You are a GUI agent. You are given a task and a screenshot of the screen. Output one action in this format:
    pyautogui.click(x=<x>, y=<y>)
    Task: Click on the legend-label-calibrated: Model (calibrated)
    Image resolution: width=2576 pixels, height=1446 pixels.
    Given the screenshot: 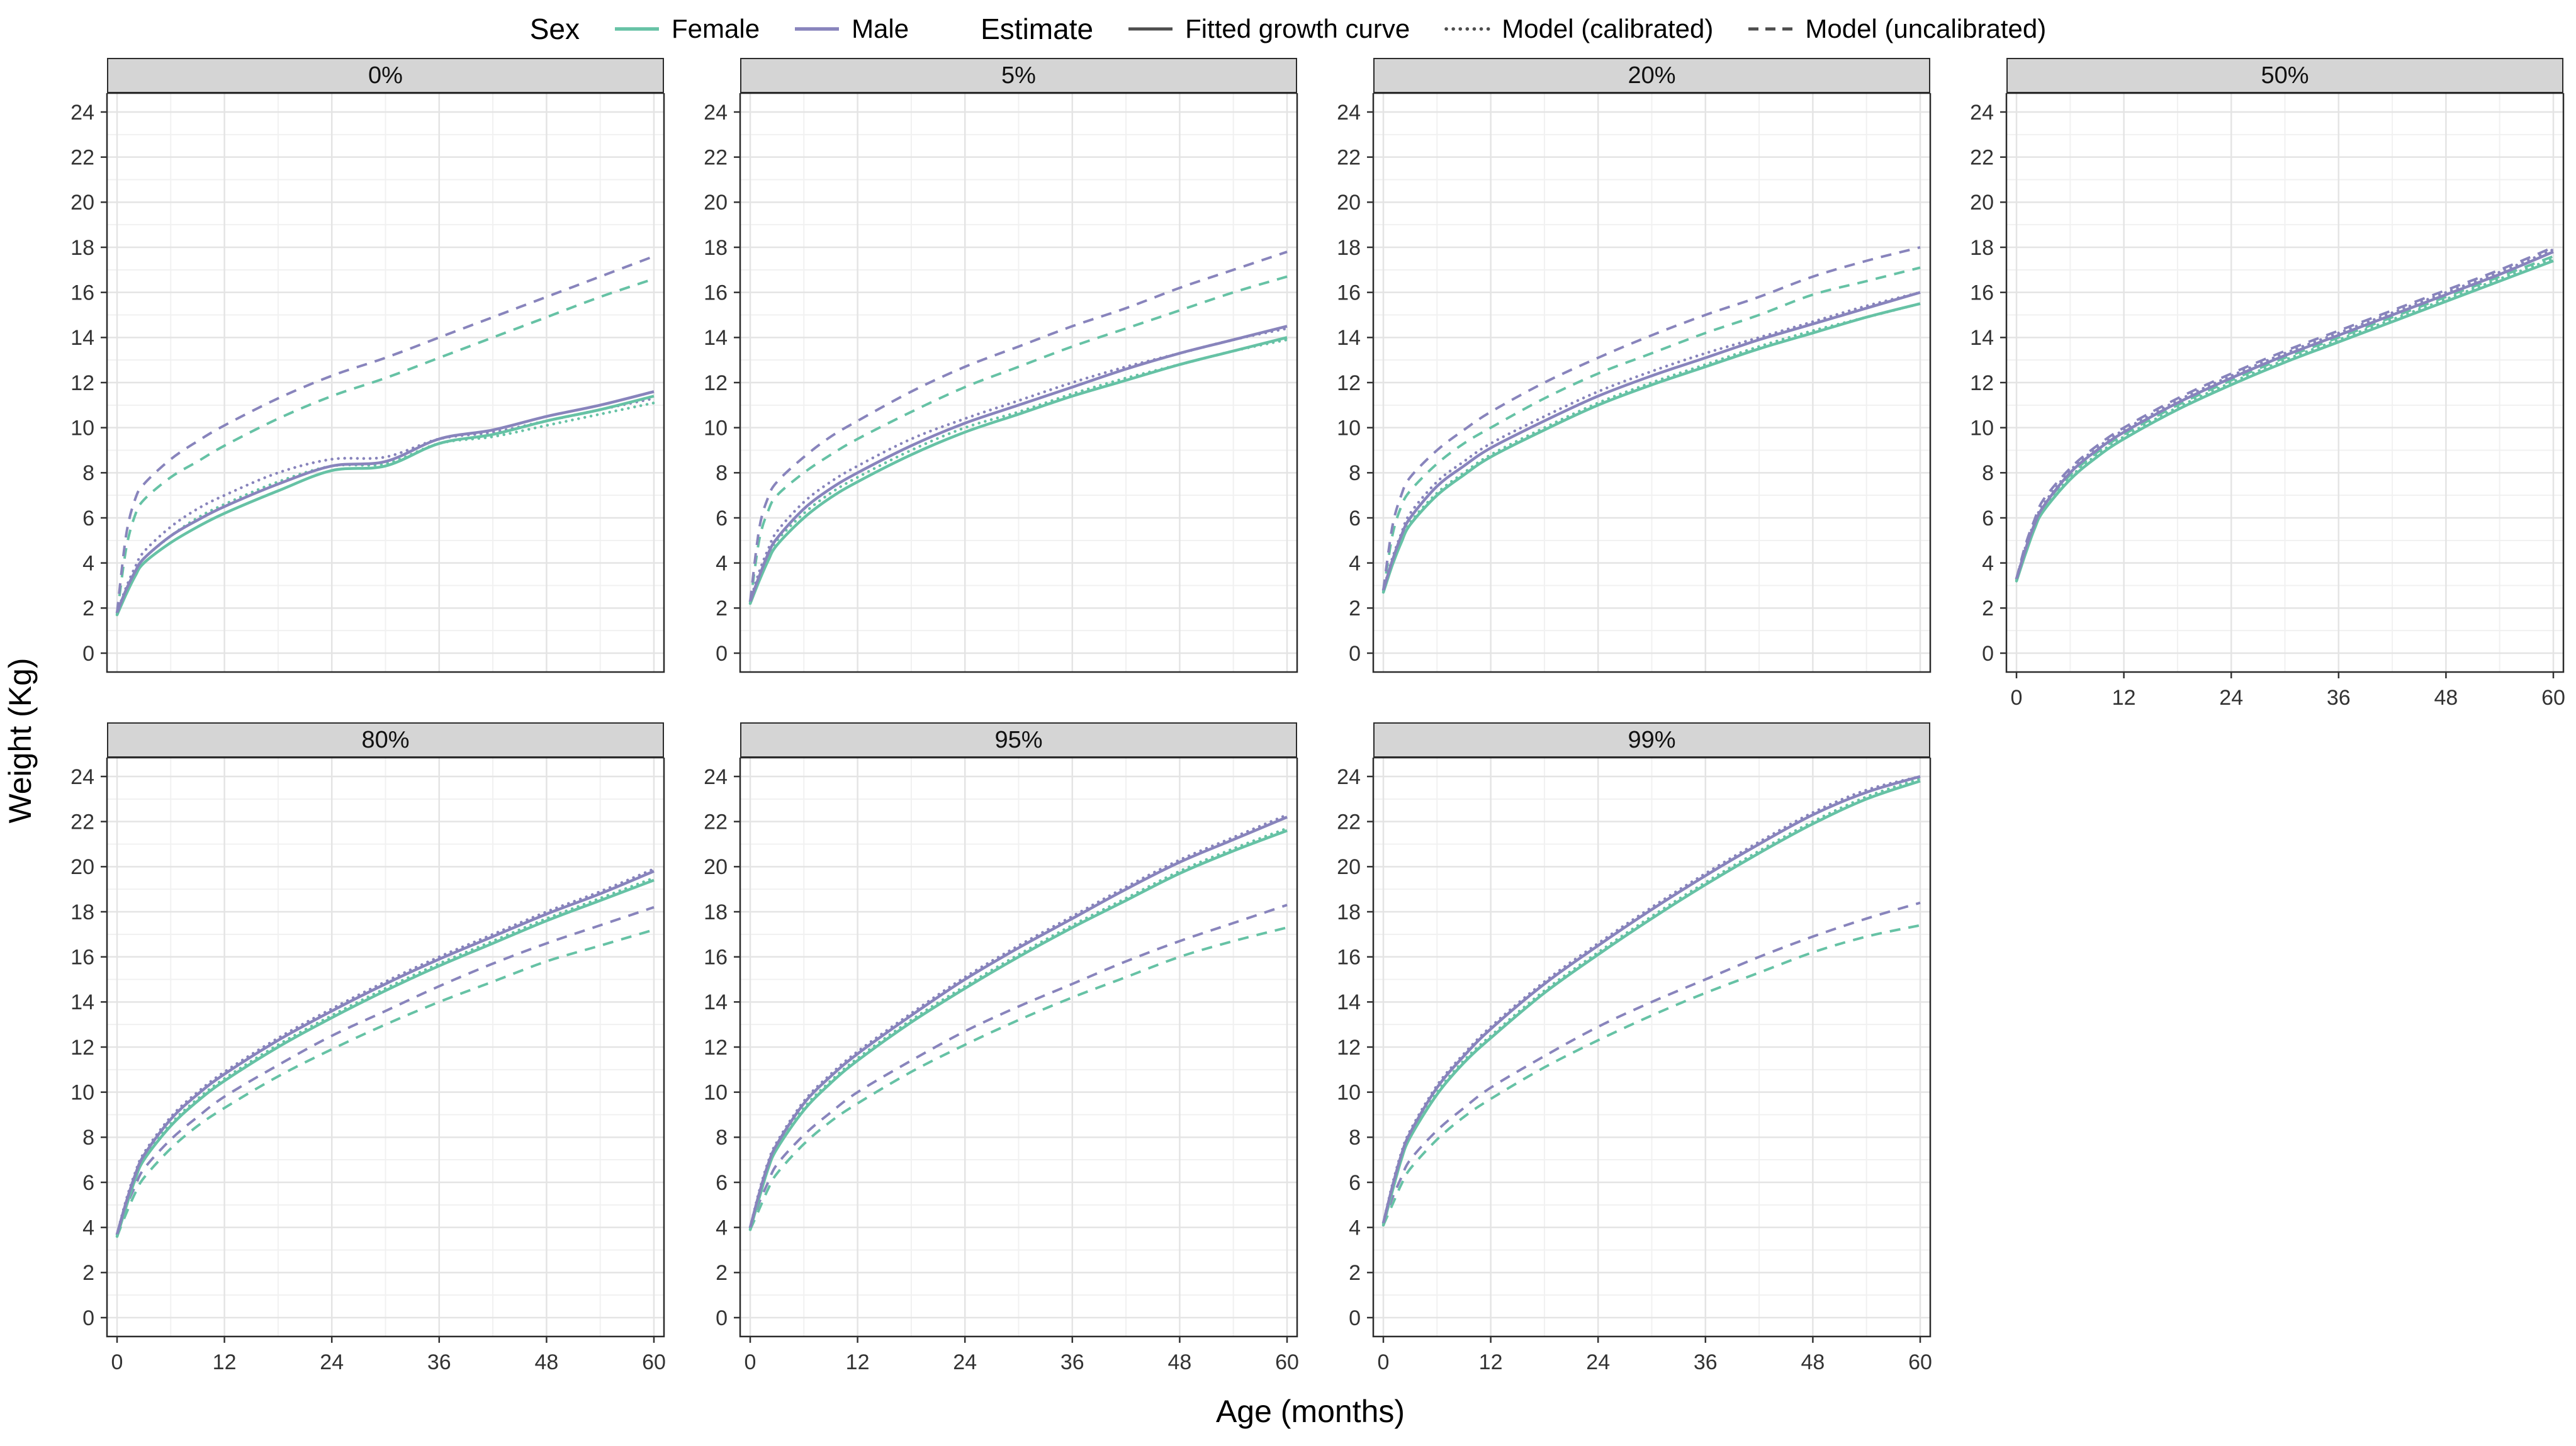 What is the action you would take?
    pyautogui.click(x=1608, y=29)
    